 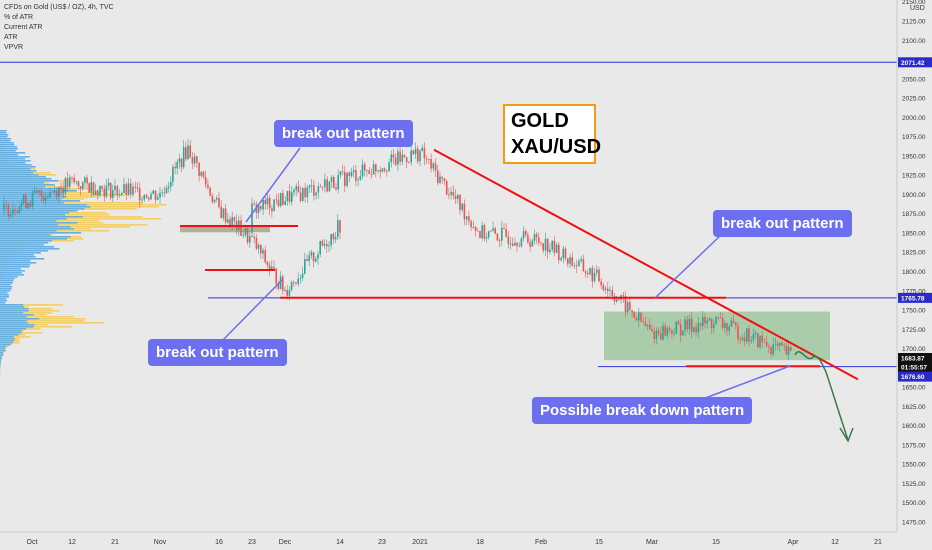 I want to click on legend-indicator-pct-atr: % of ATR, so click(x=19, y=17).